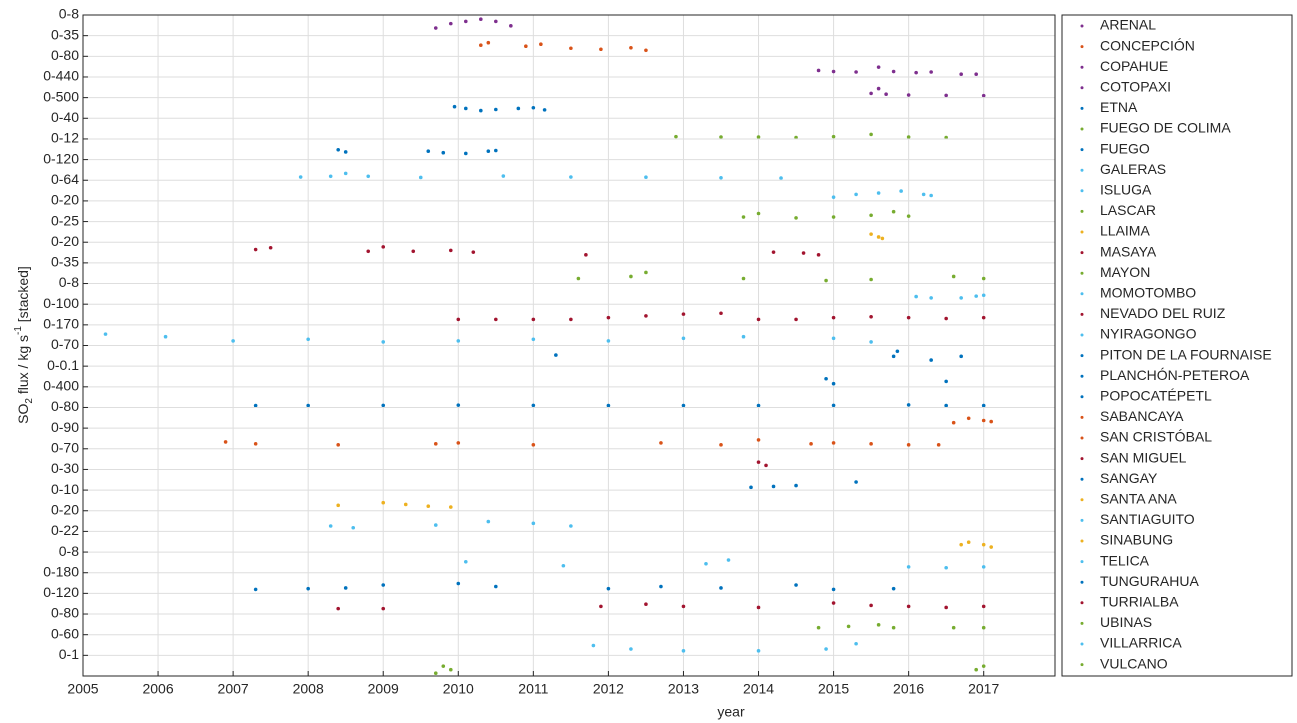  I want to click on legend-label: SAN CRISTÓBAL, so click(1156, 437).